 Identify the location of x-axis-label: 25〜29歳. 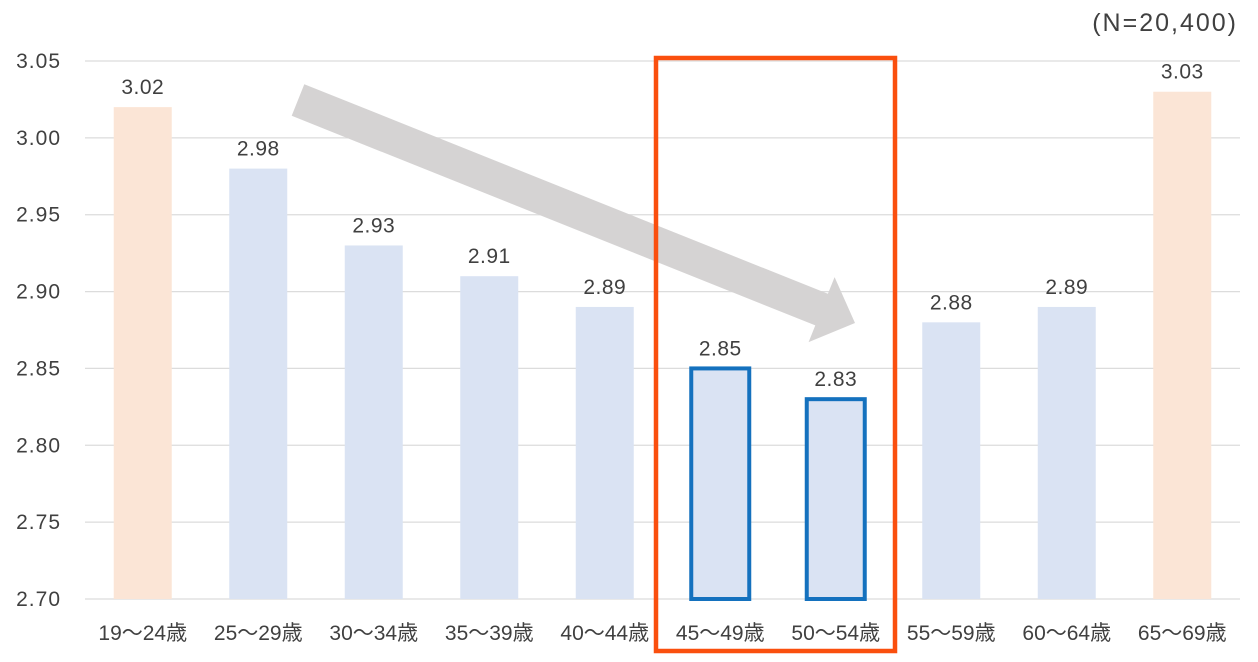
(258, 633).